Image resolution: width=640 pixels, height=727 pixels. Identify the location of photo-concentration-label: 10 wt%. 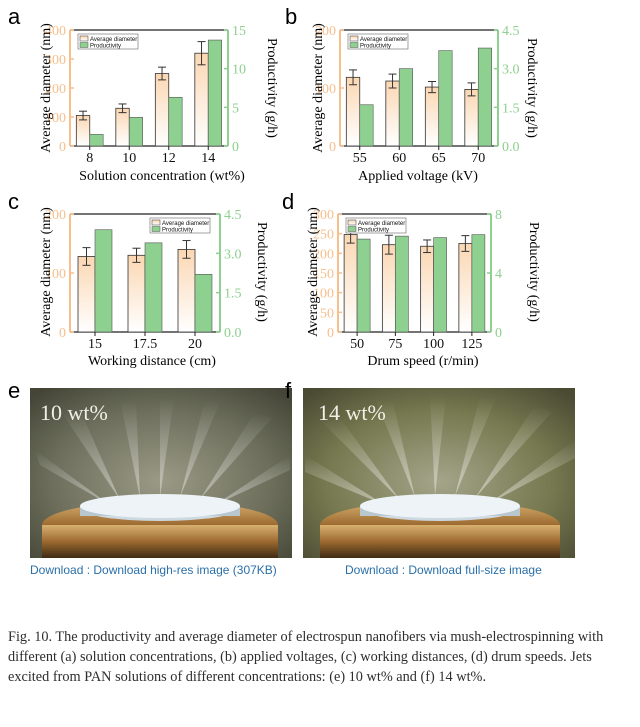
(74, 412).